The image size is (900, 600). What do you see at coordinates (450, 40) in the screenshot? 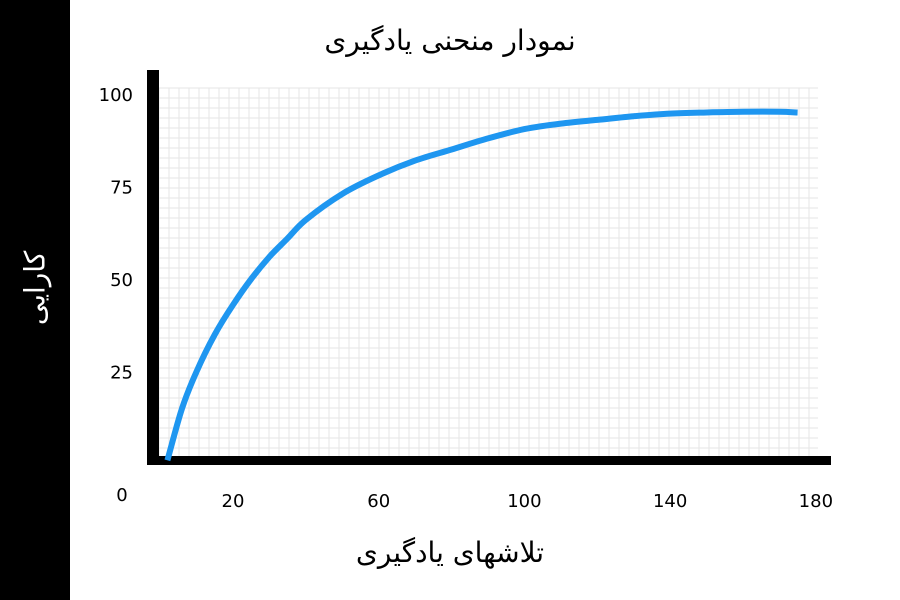
I see `chart-title: نمودار منحنی یادگیری` at bounding box center [450, 40].